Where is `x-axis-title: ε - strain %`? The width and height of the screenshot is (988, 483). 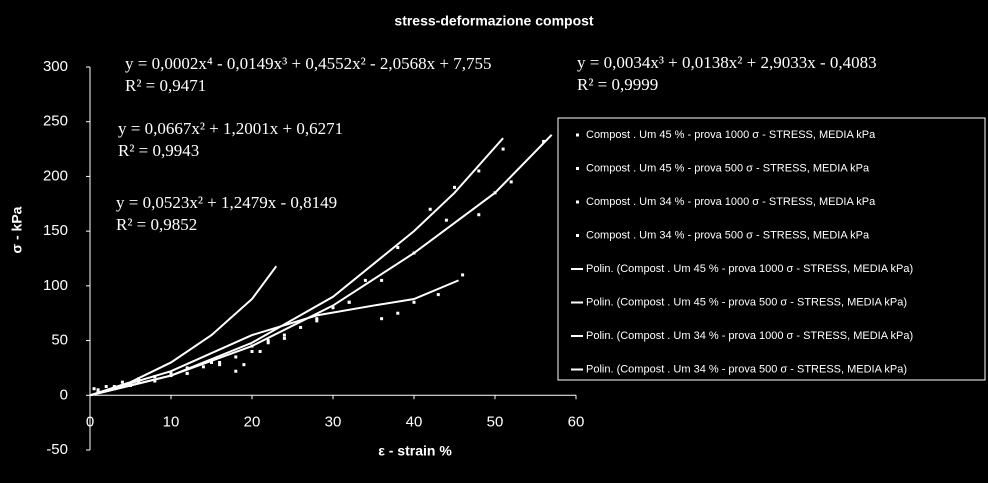 x-axis-title: ε - strain % is located at coordinates (415, 451).